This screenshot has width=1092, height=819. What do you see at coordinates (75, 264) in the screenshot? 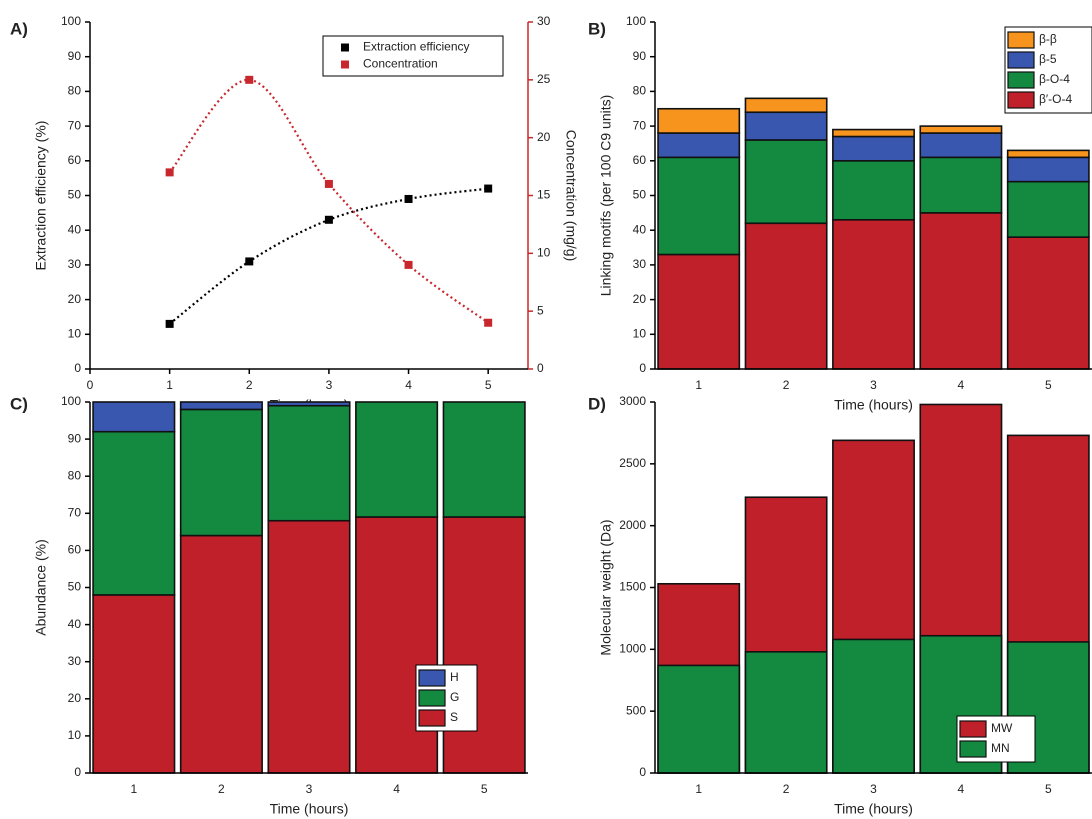
I see `y-tick-label: 30` at bounding box center [75, 264].